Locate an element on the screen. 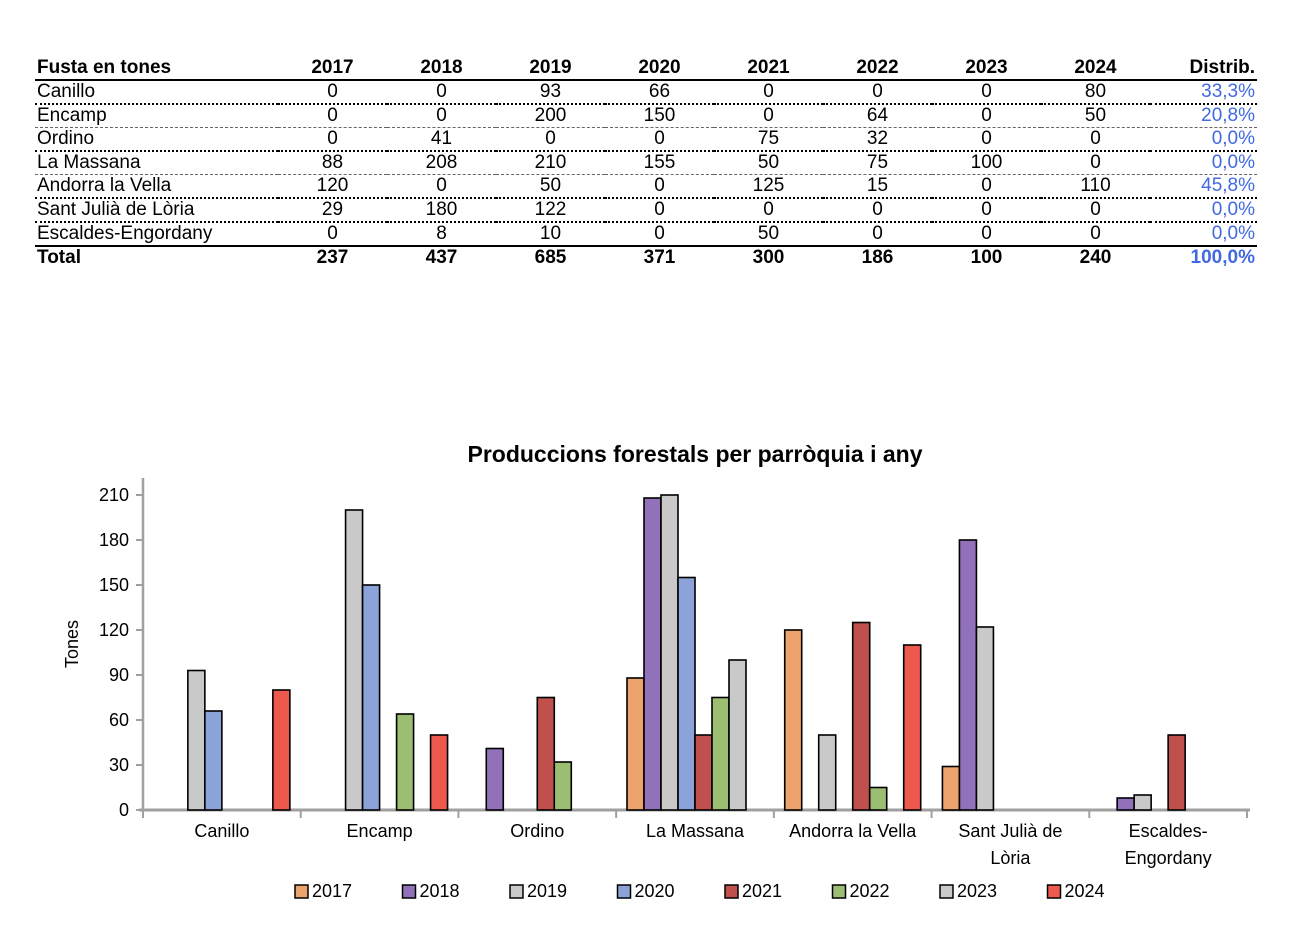 This screenshot has height=927, width=1316. legend-label: 2023 is located at coordinates (977, 891).